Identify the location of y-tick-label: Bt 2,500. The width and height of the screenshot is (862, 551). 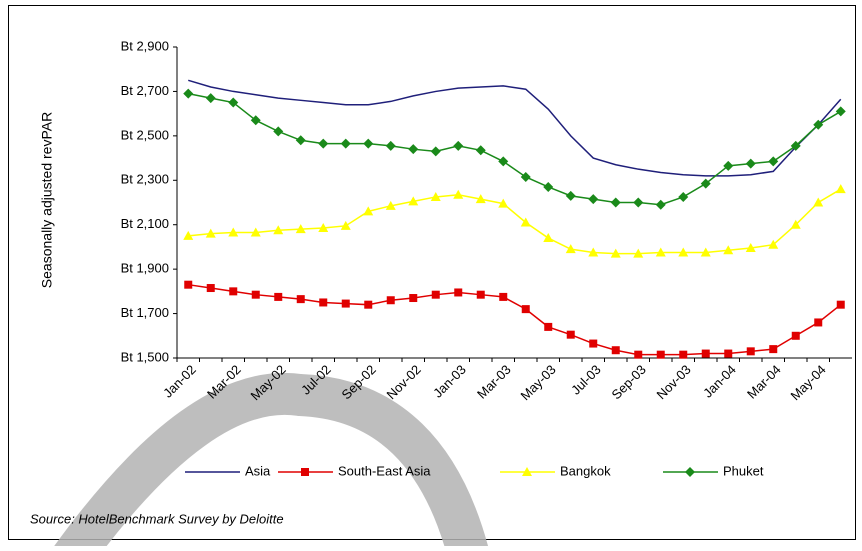
(145, 134).